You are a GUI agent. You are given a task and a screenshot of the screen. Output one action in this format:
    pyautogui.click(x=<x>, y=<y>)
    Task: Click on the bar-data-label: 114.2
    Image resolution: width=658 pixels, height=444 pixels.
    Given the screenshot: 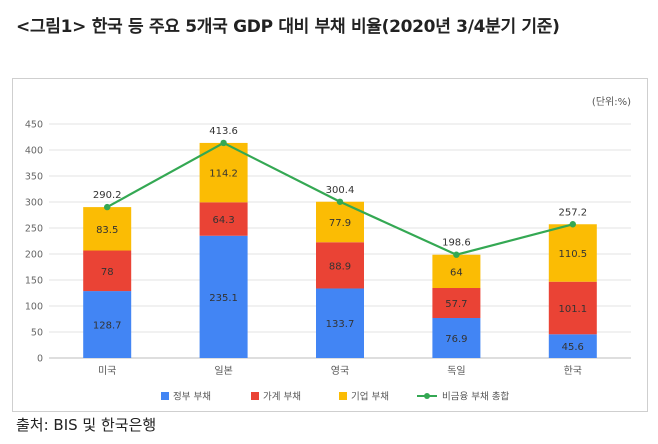 What is the action you would take?
    pyautogui.click(x=223, y=174)
    